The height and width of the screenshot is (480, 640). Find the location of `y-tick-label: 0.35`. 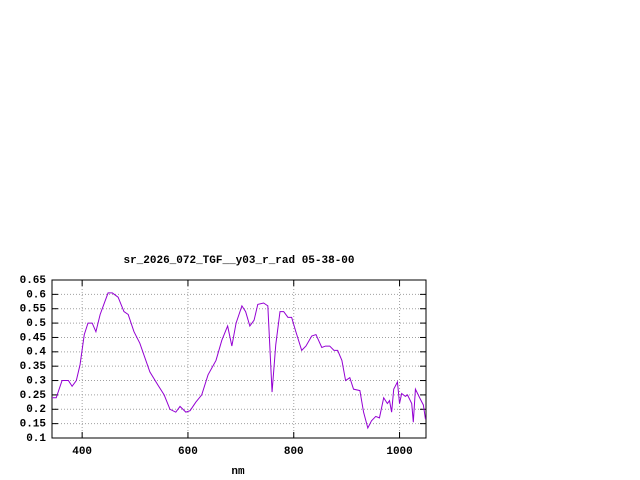

y-tick-label: 0.35 is located at coordinates (33, 367).